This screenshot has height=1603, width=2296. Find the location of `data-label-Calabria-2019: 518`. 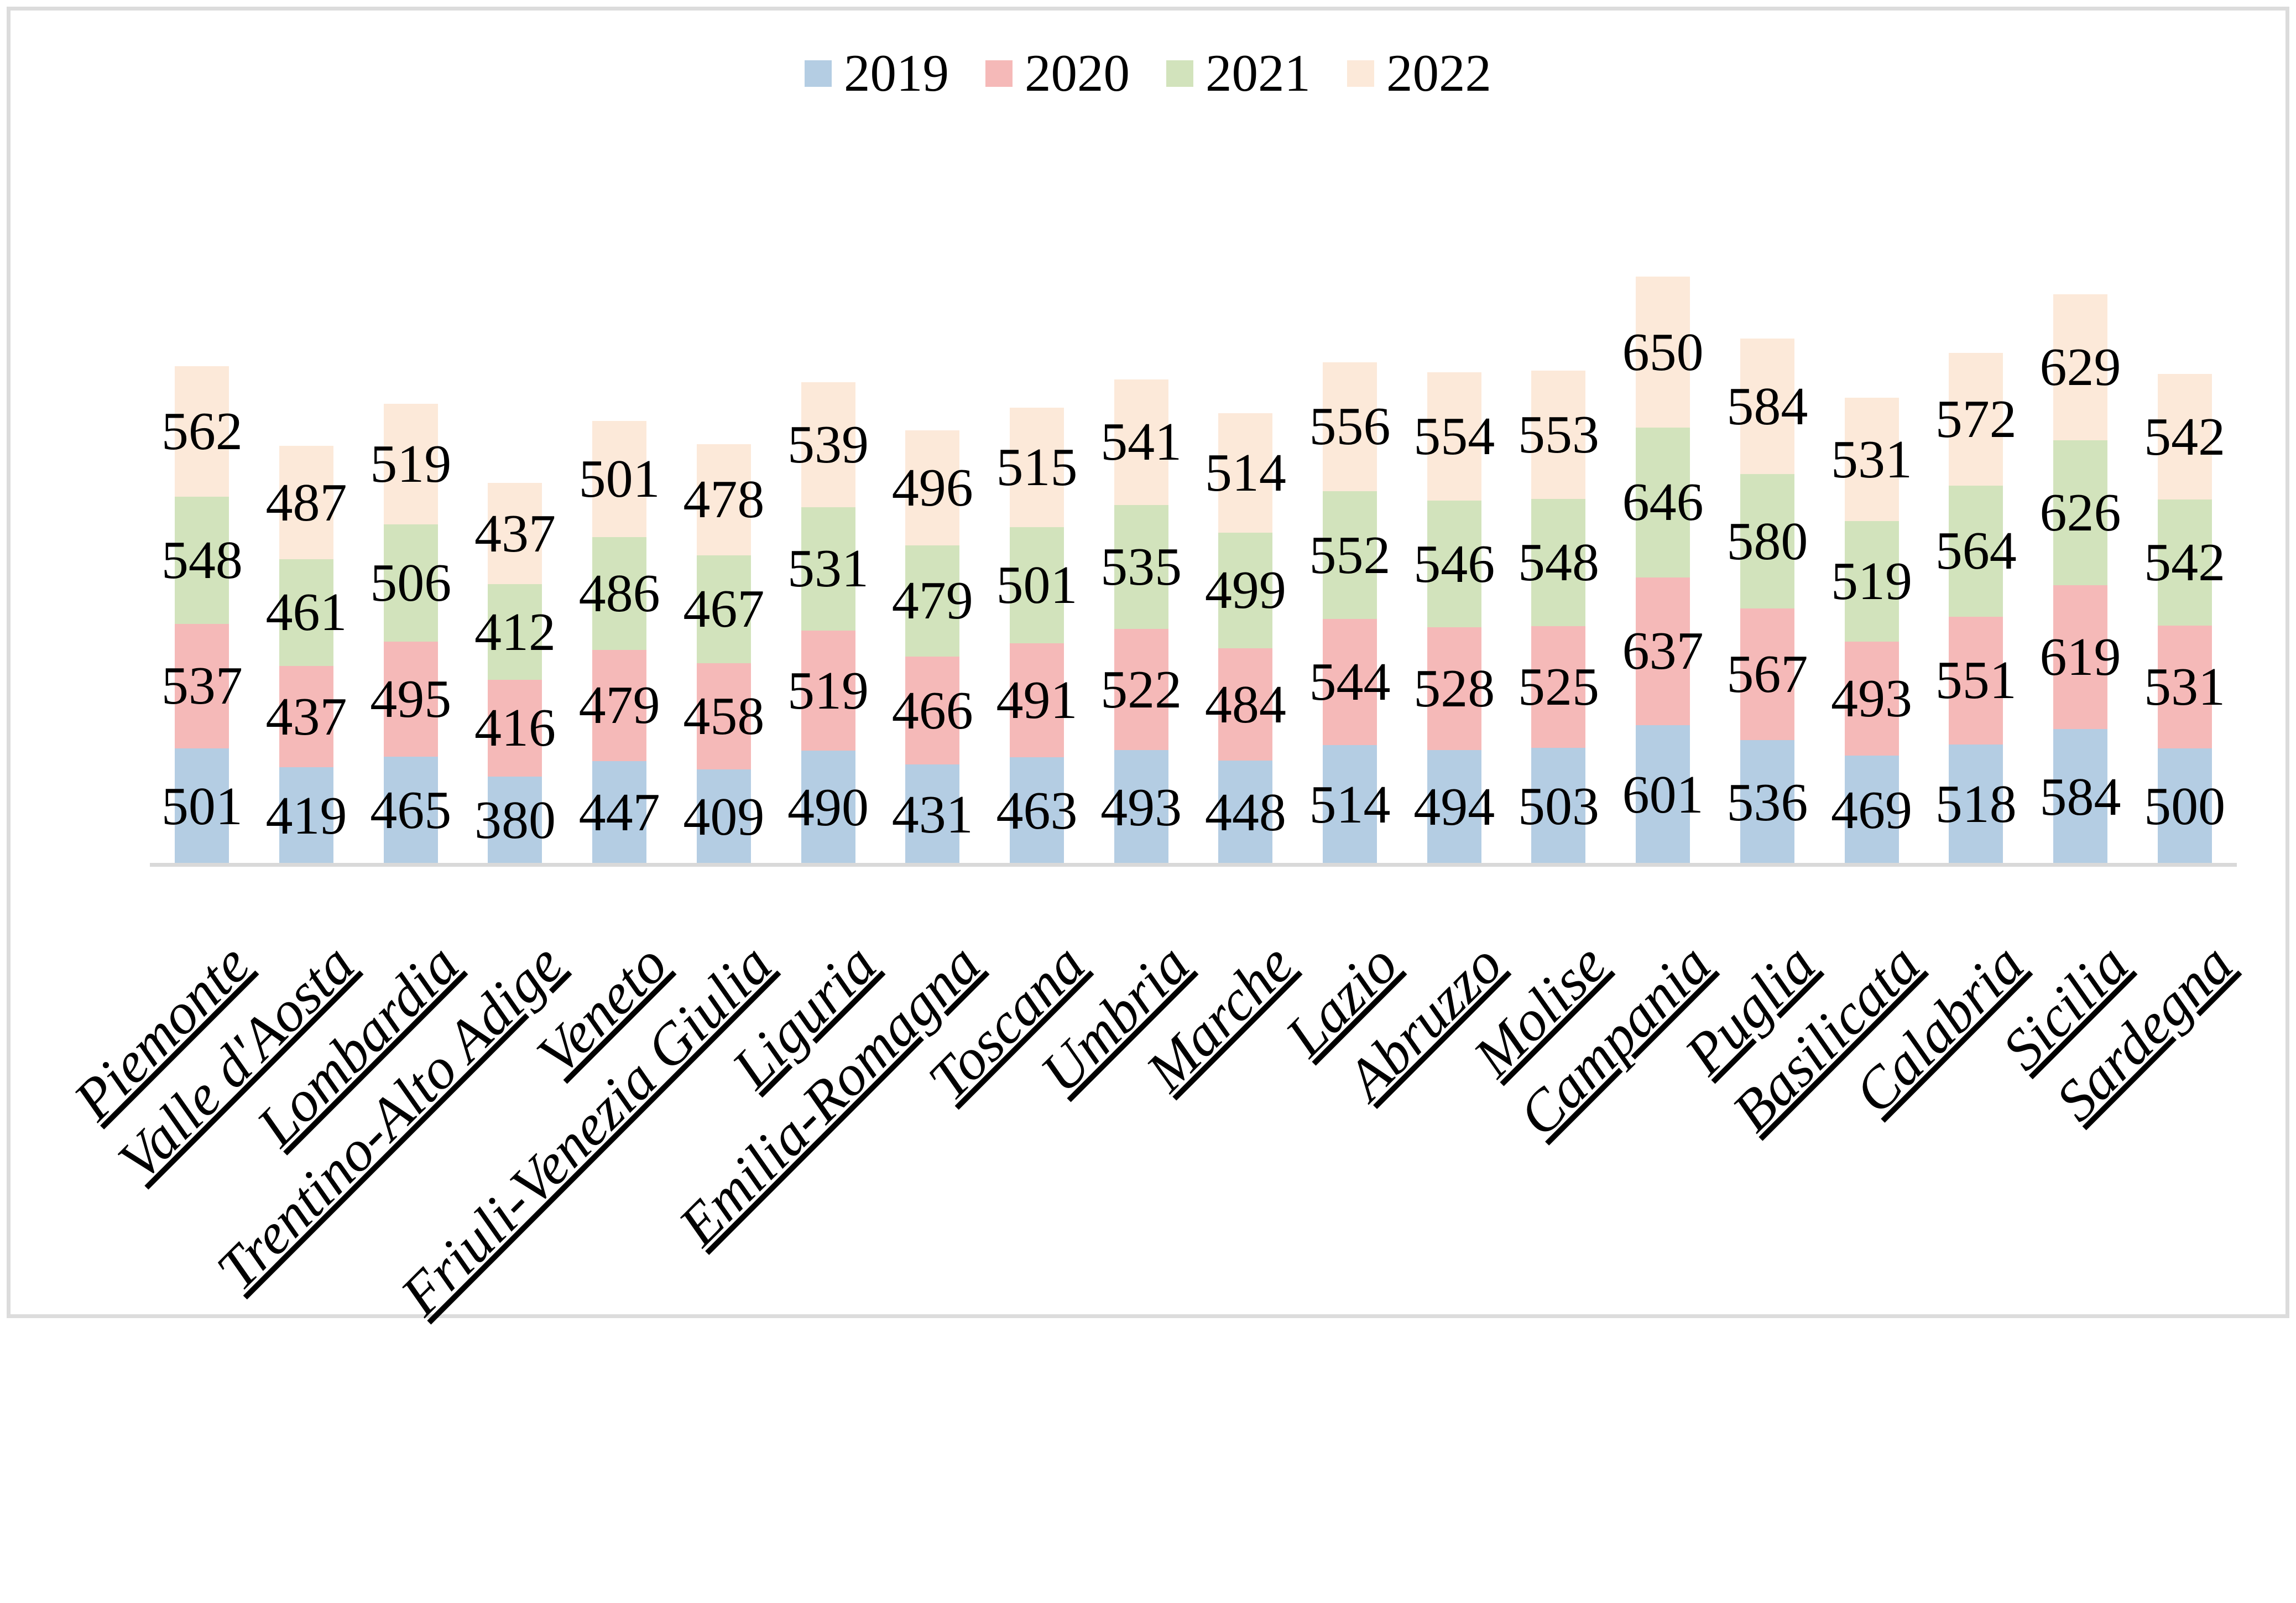

data-label-Calabria-2019: 518 is located at coordinates (1976, 804).